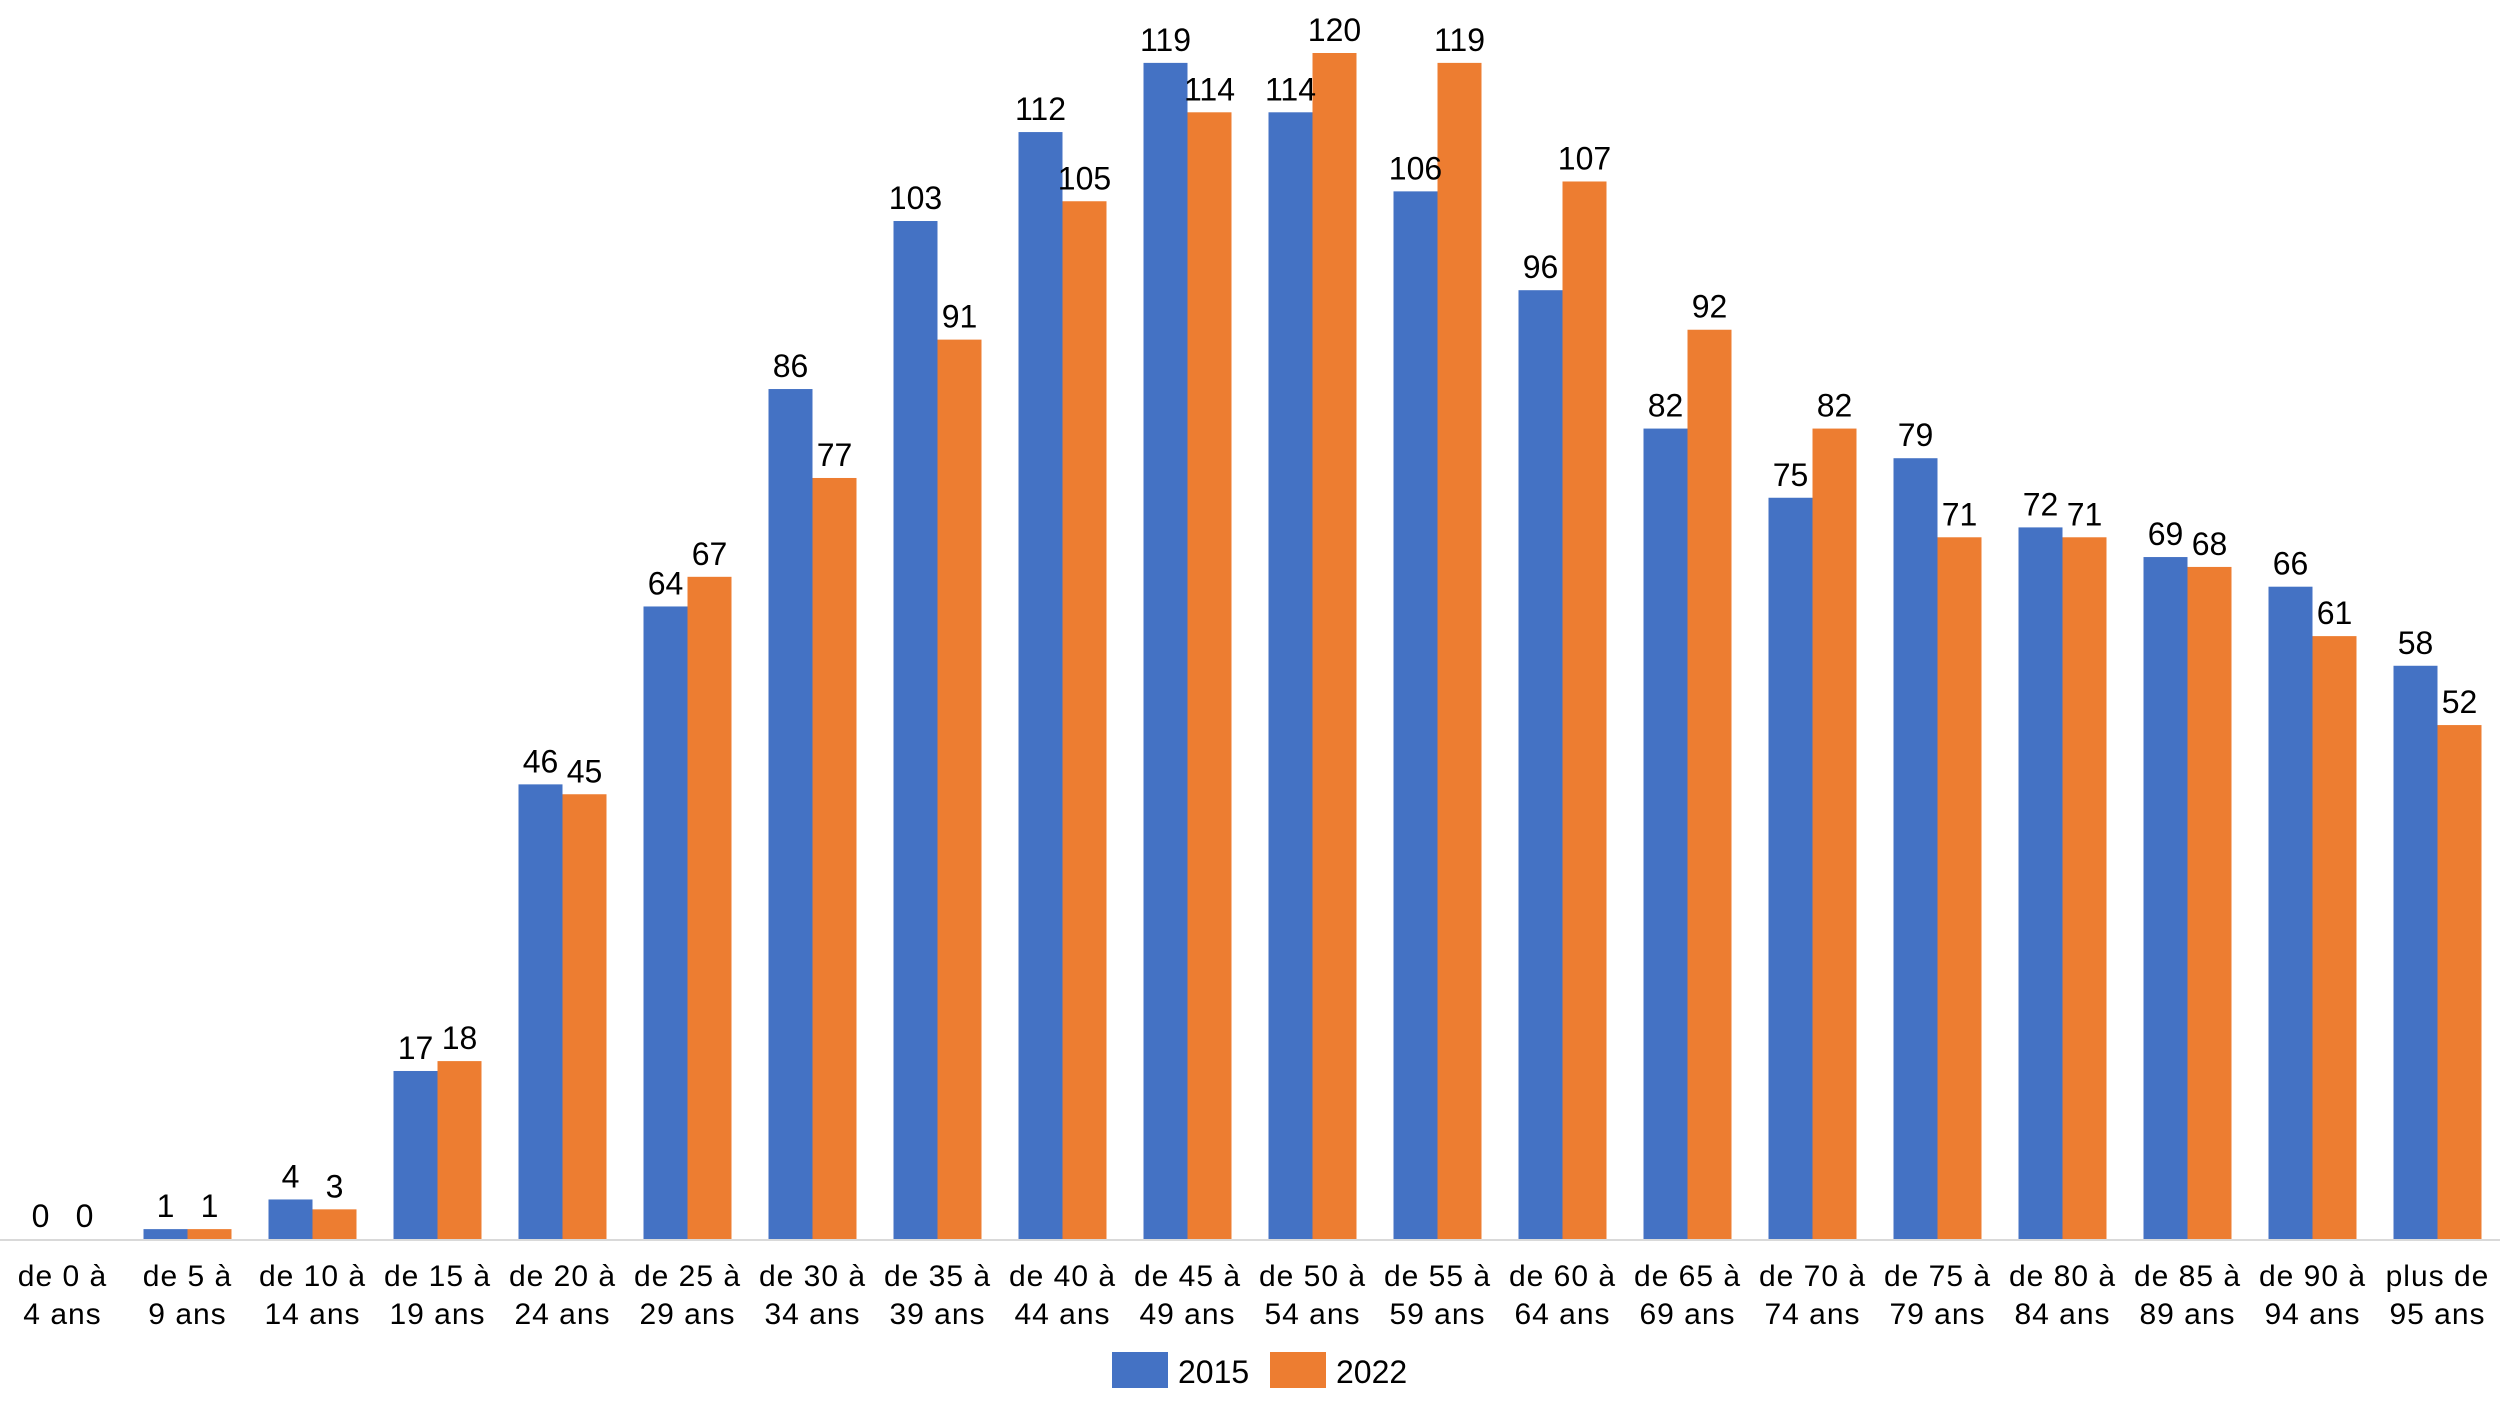  What do you see at coordinates (1334, 30) in the screenshot?
I see `data-label-2022-10: 120` at bounding box center [1334, 30].